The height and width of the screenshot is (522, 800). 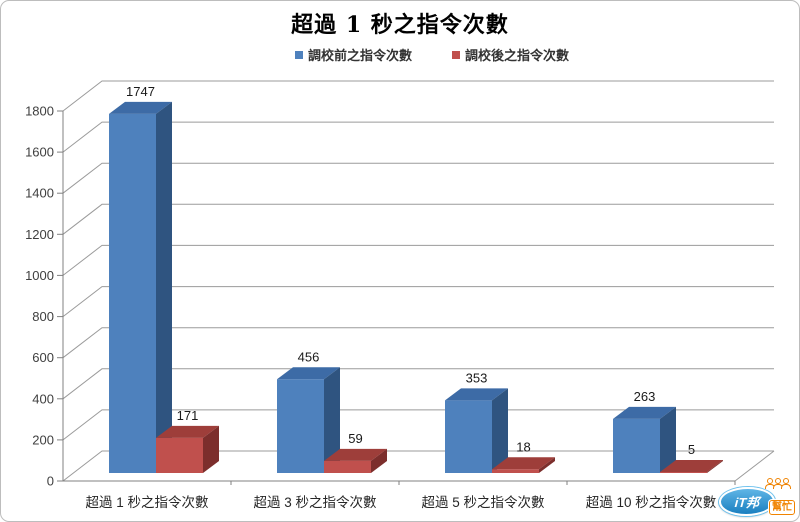 I want to click on legend: 調校前之指令次數 調校後之指令次數, so click(x=400, y=54).